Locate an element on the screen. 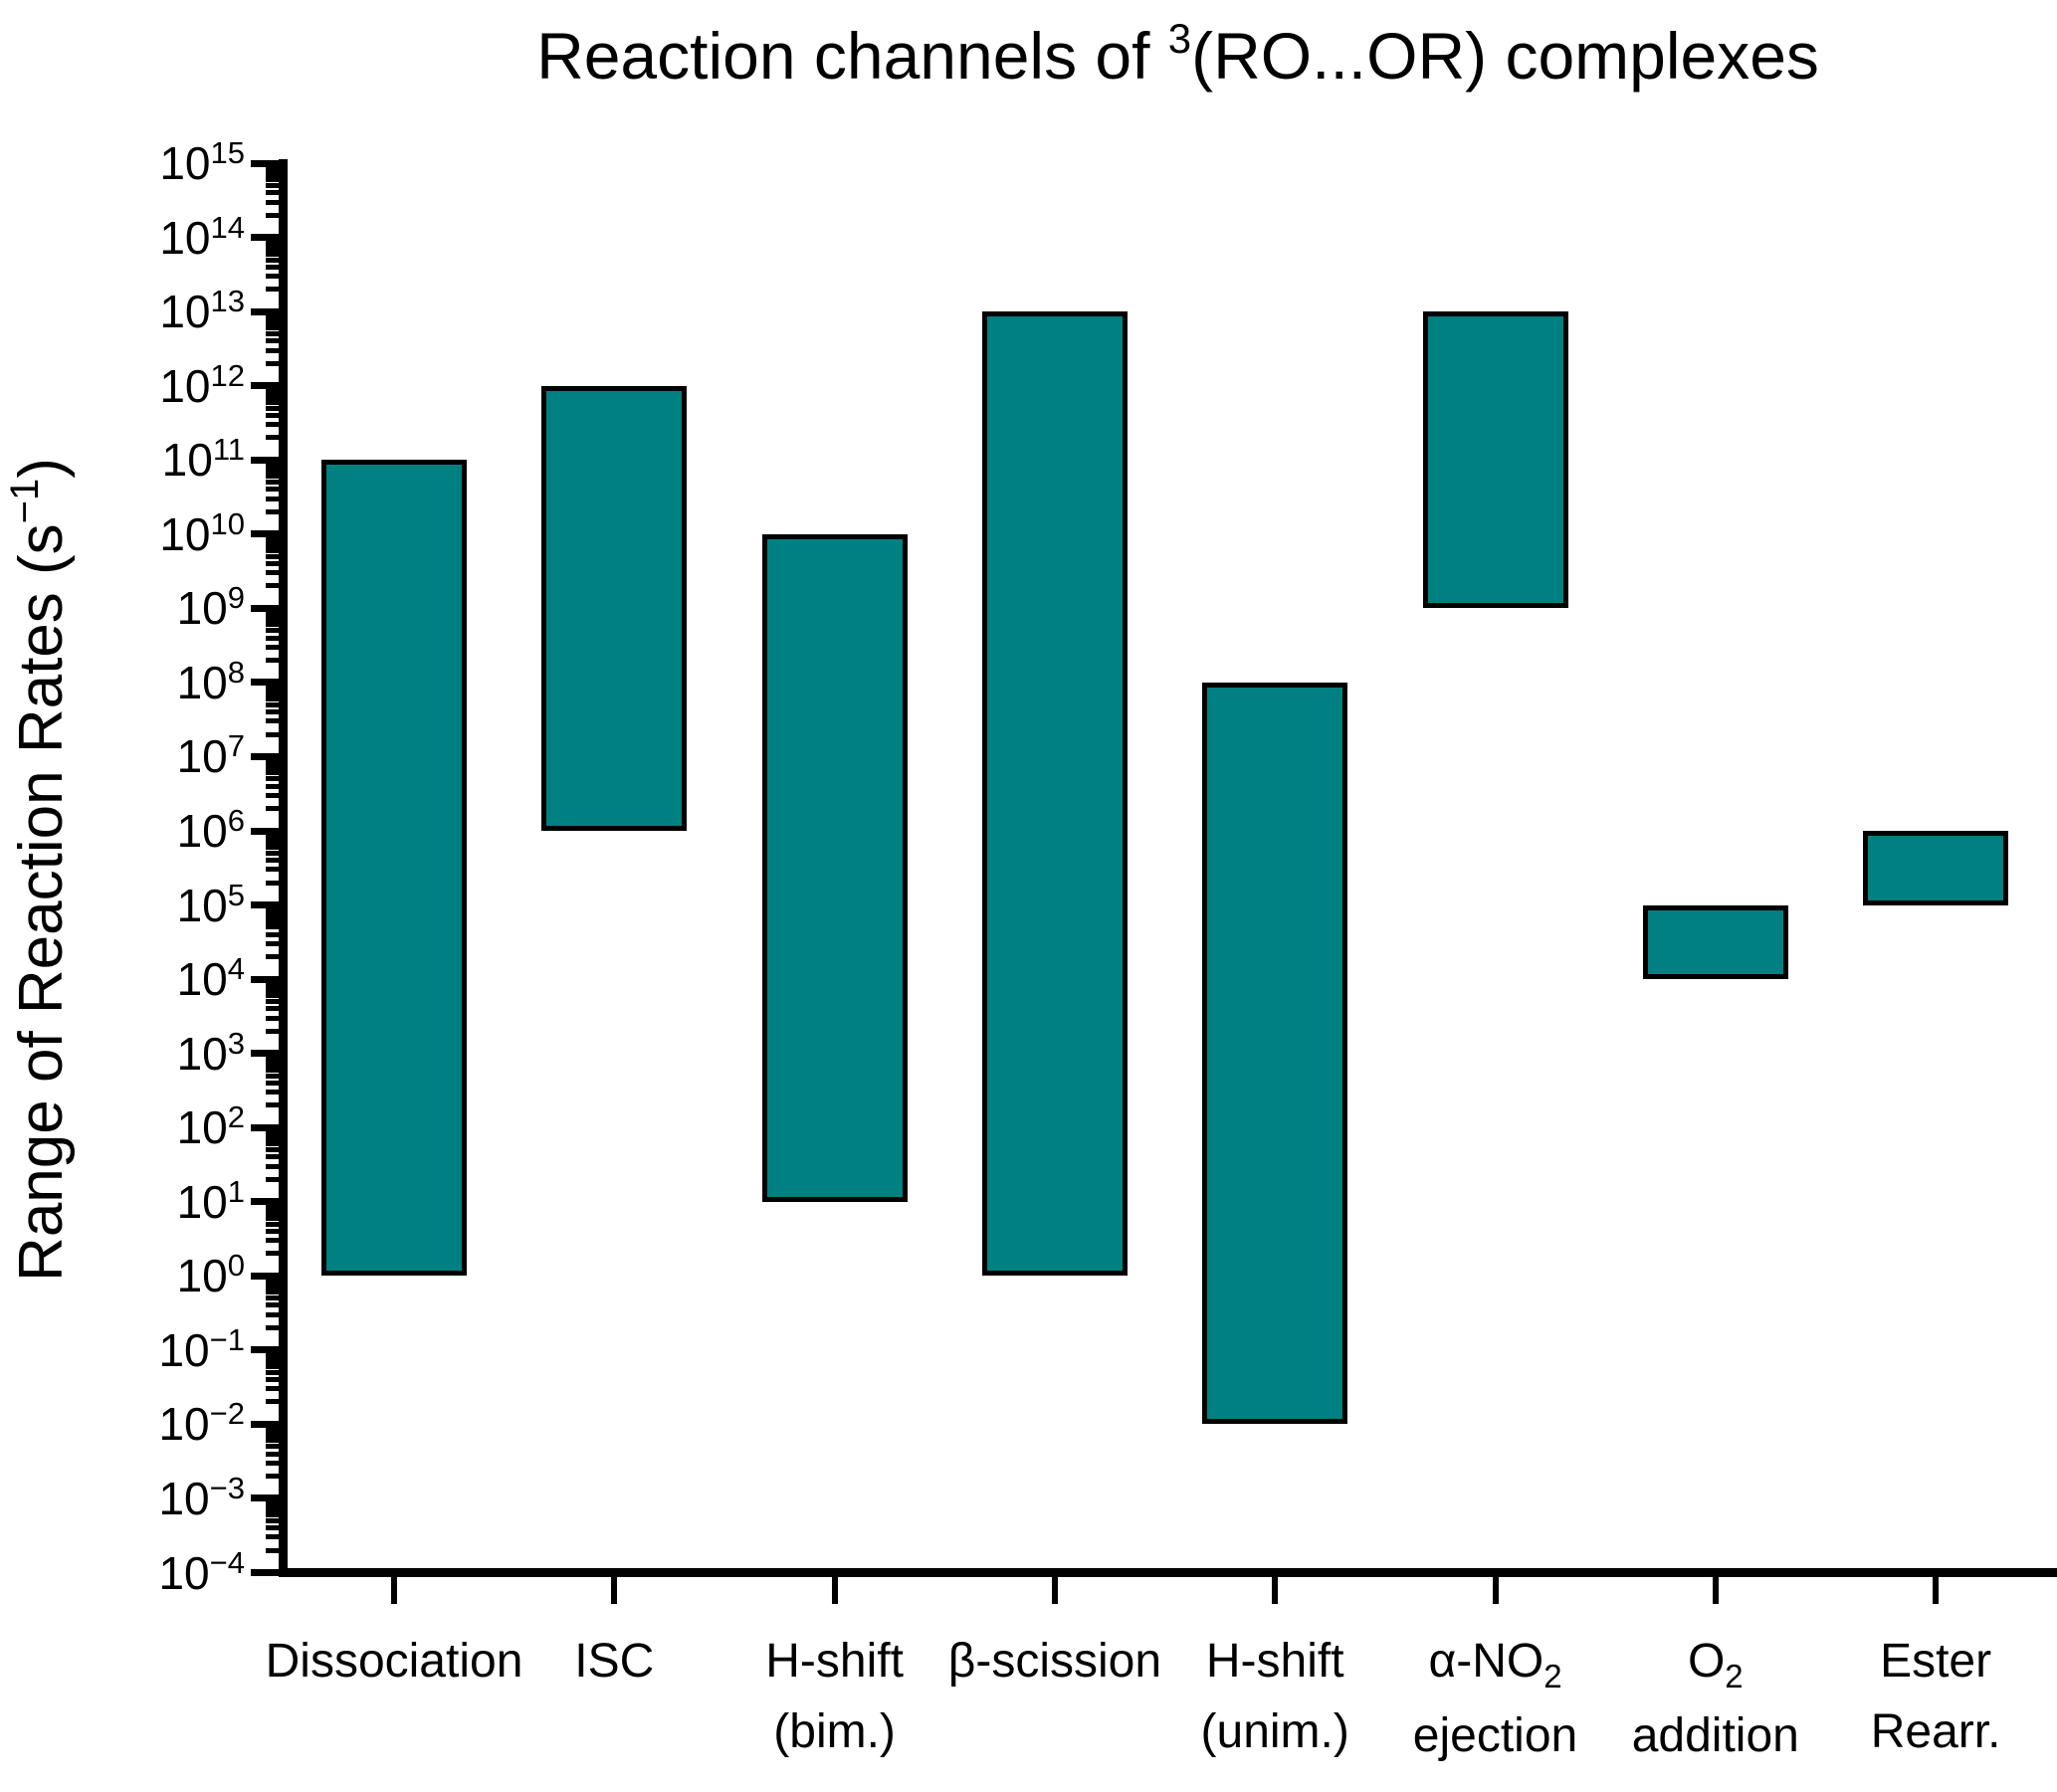  text-segment: (RO...OR) complexes is located at coordinates (1505, 56).